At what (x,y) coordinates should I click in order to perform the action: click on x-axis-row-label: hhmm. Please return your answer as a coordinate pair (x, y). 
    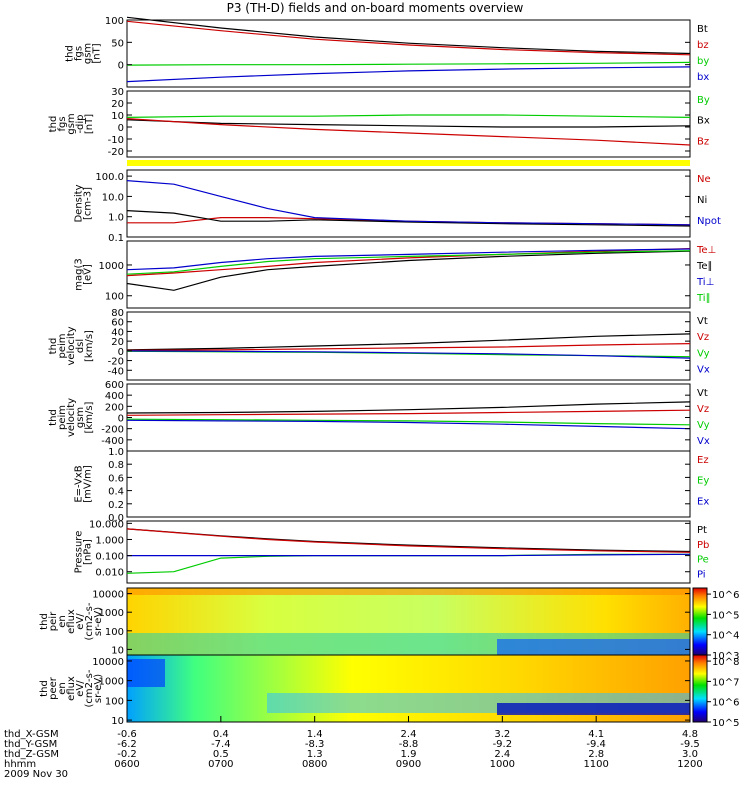
    Looking at the image, I should click on (20, 764).